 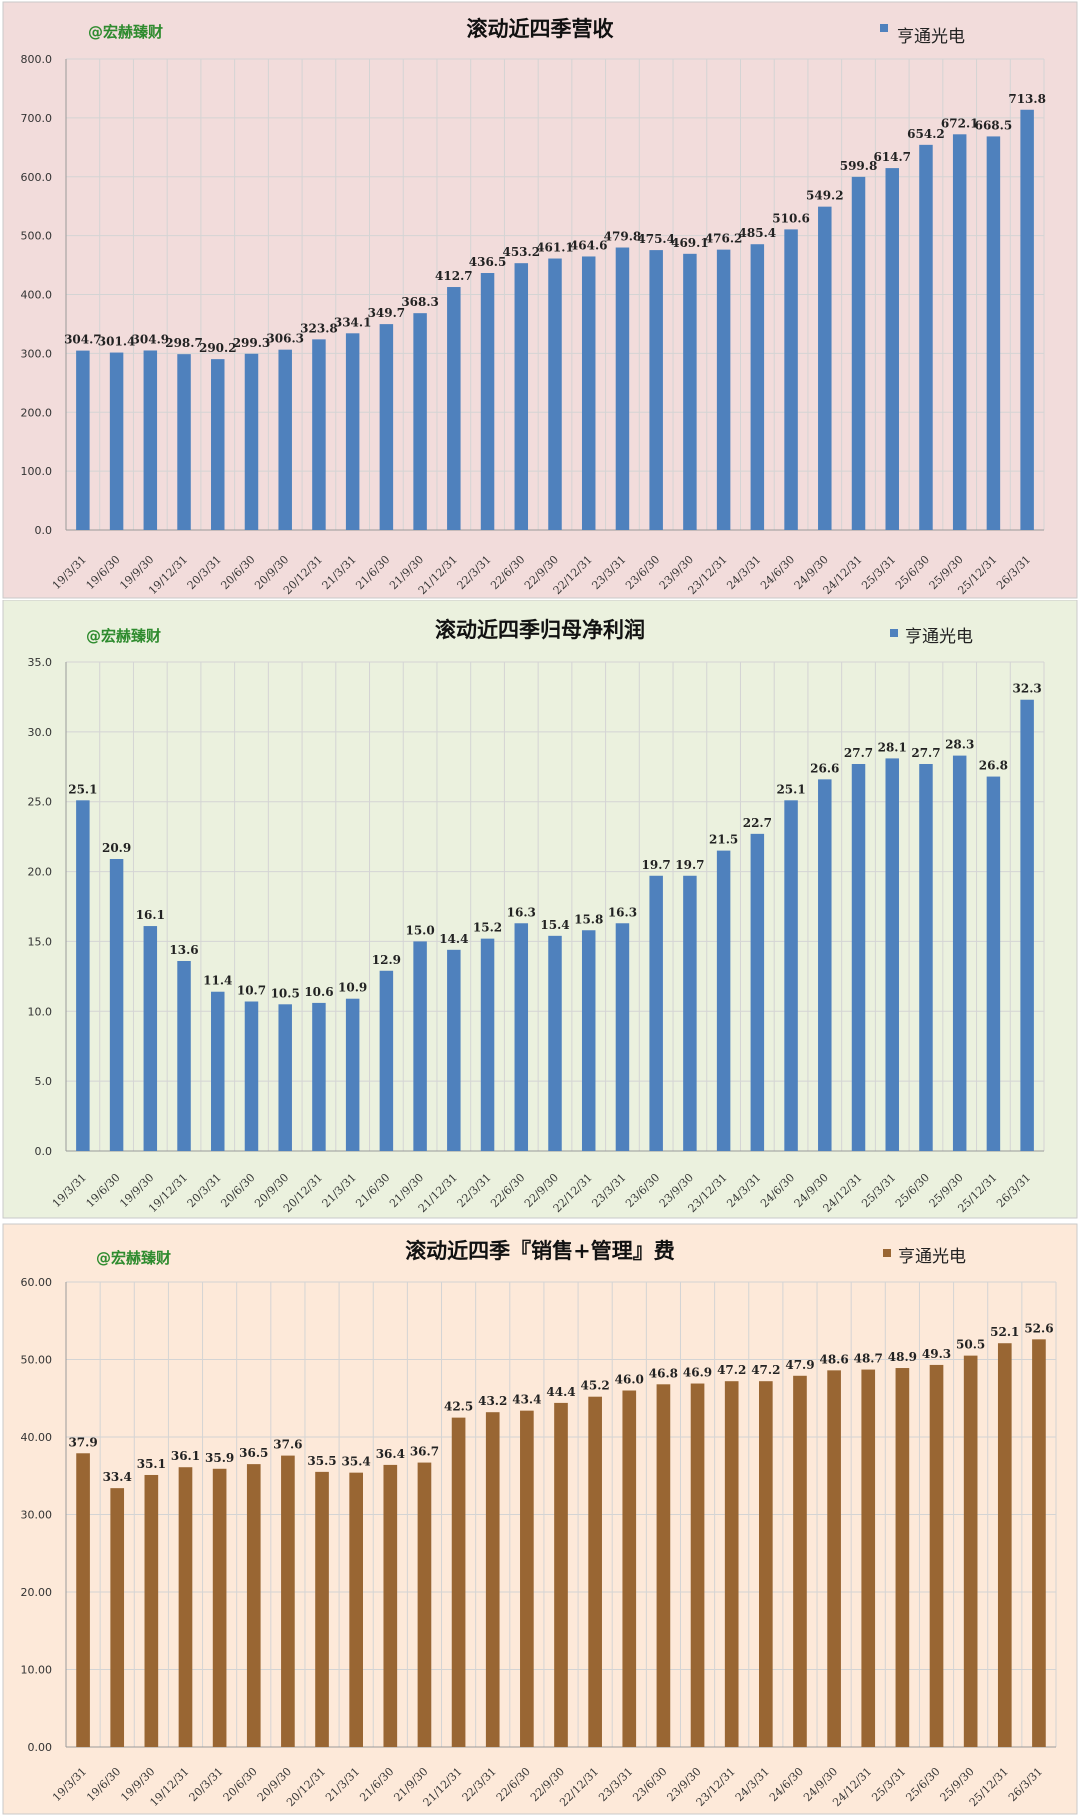 I want to click on y-tick-label: 35.0, so click(x=40, y=662).